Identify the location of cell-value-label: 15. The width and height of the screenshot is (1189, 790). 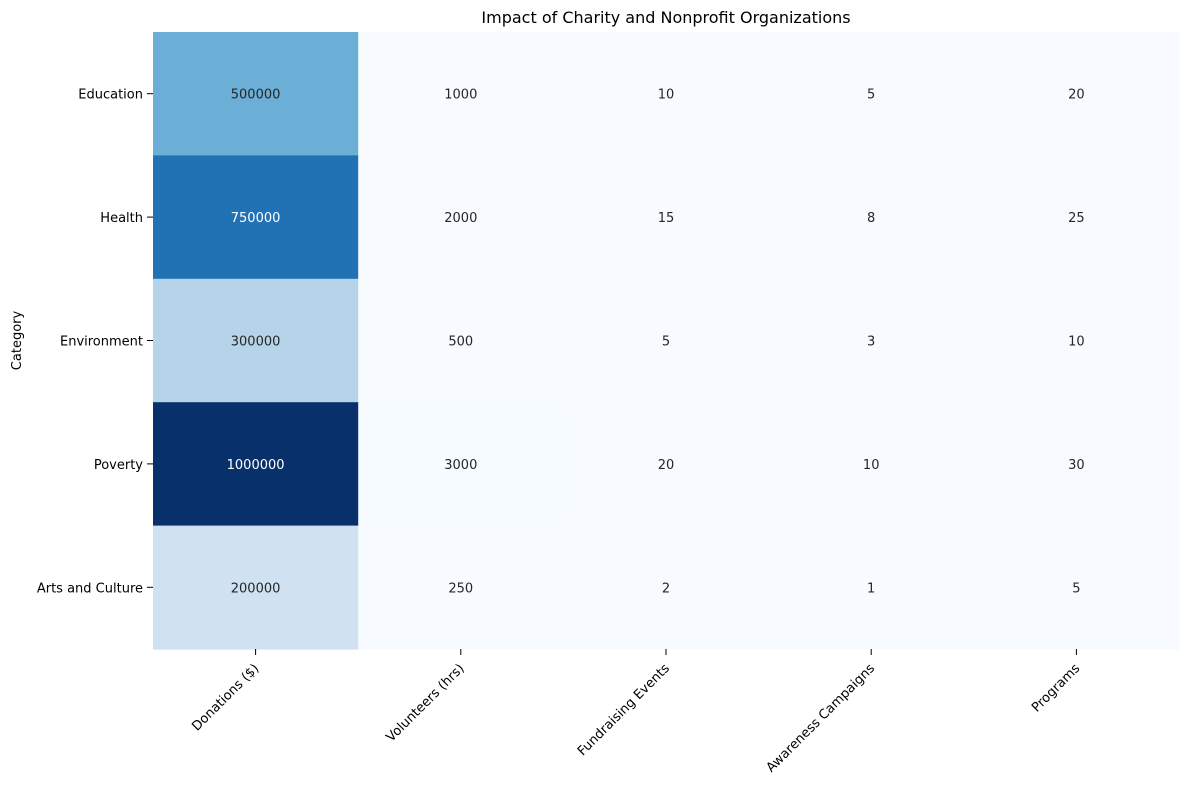
(666, 218).